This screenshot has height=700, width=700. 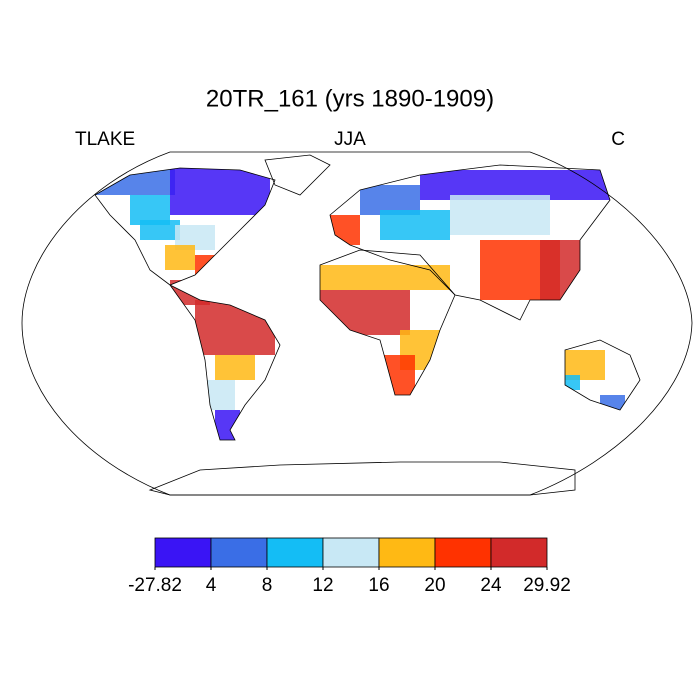 I want to click on south-america, so click(x=225, y=362).